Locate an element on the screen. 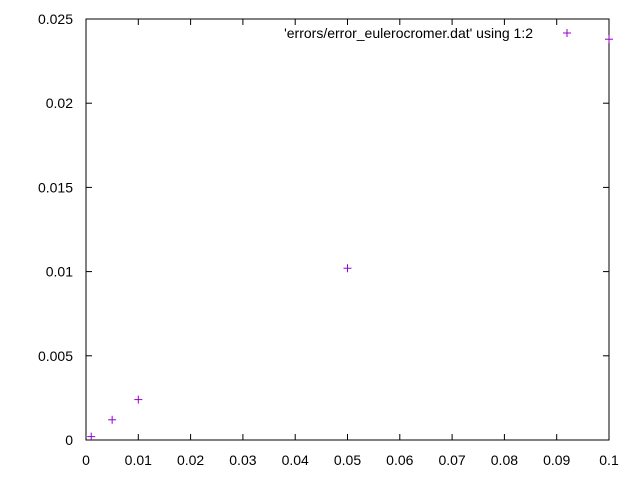  x-tick-label: 0.07 is located at coordinates (451, 460).